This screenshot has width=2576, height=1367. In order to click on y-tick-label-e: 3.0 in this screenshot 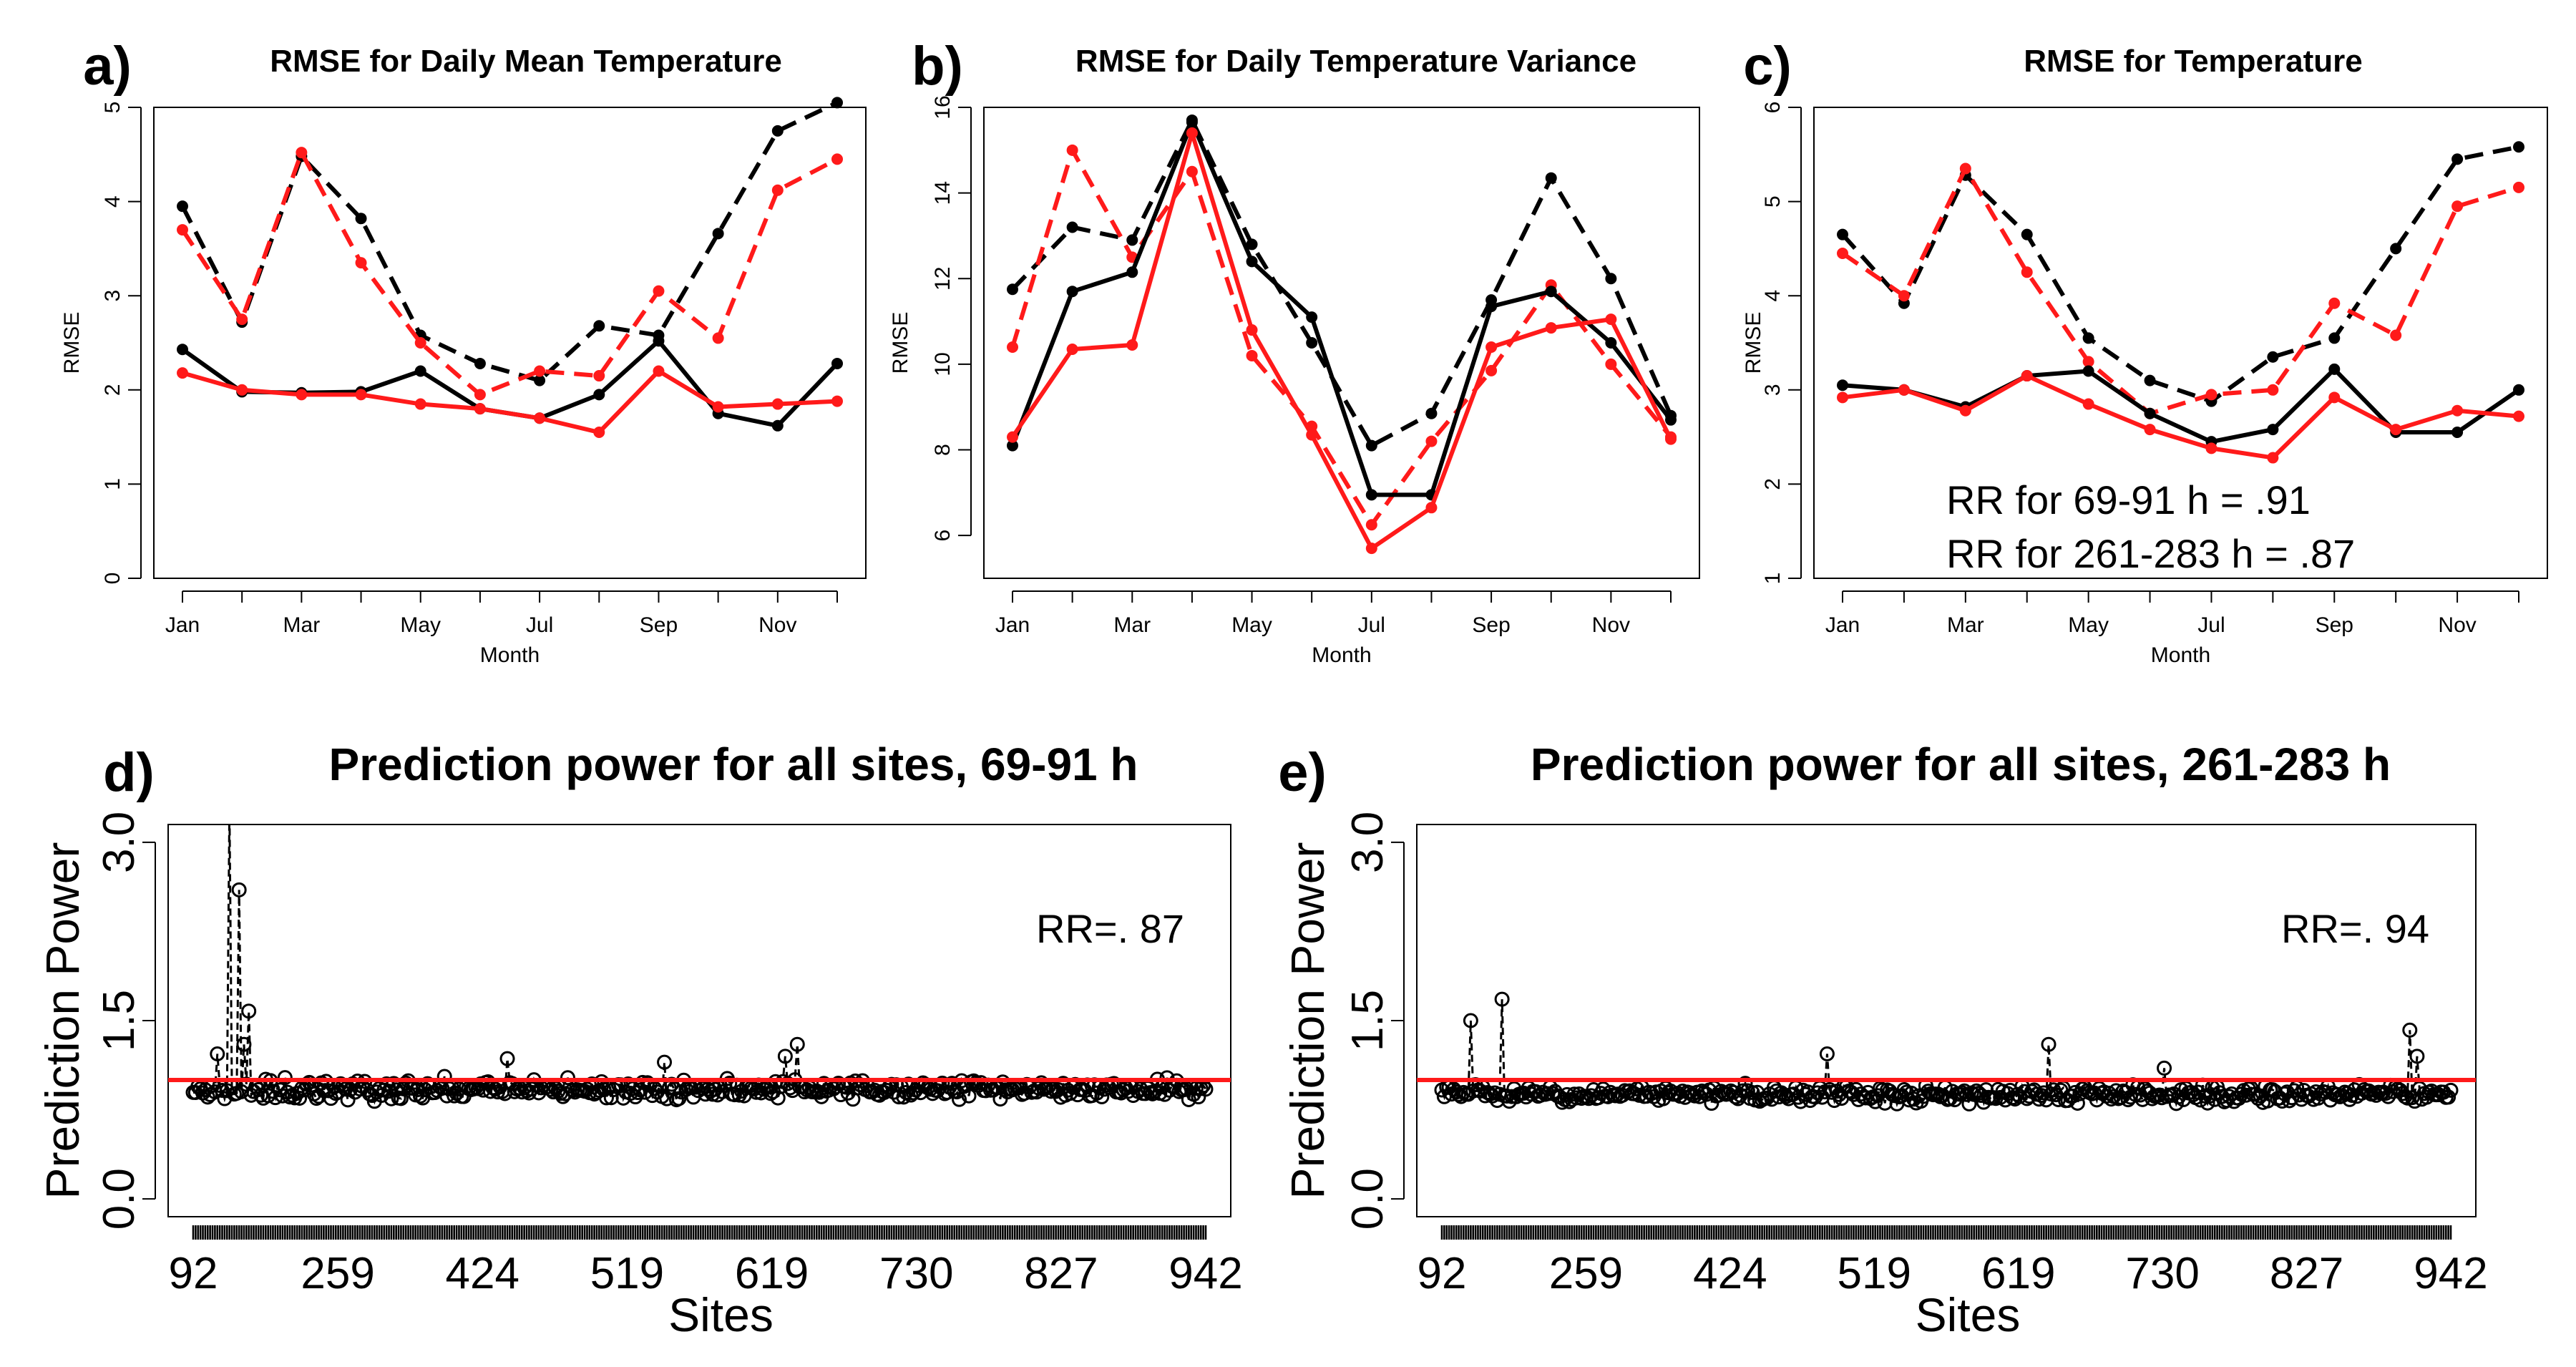, I will do `click(1367, 842)`.